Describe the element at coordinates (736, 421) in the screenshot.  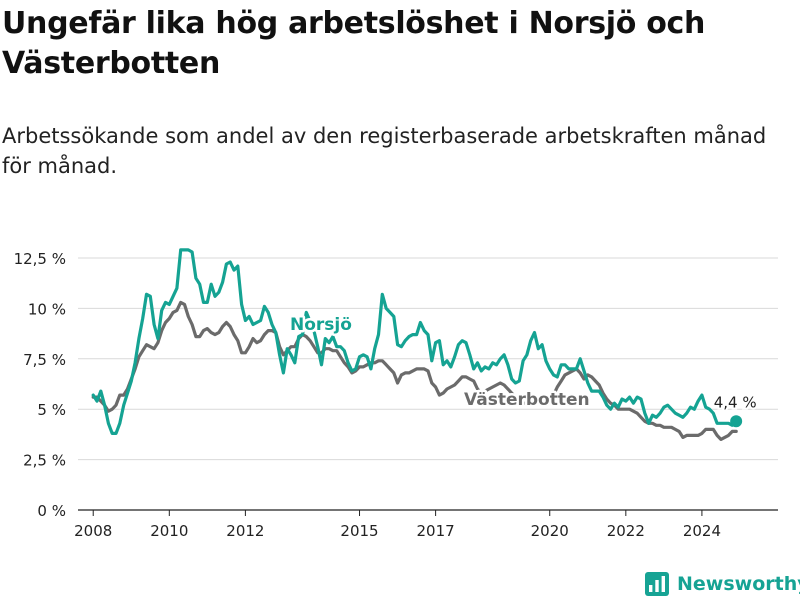
I see `last-value-point` at that location.